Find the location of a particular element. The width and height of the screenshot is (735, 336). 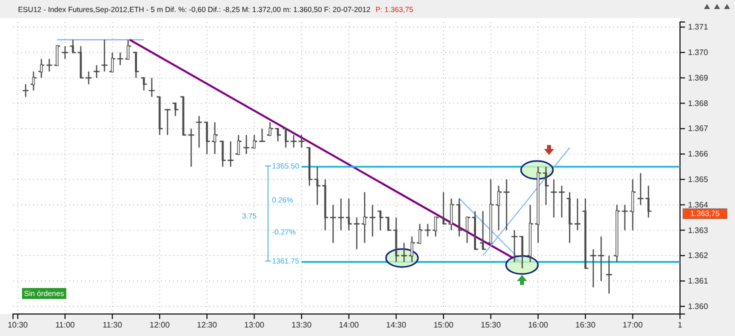

y-tick-label: 1.360 is located at coordinates (698, 306).